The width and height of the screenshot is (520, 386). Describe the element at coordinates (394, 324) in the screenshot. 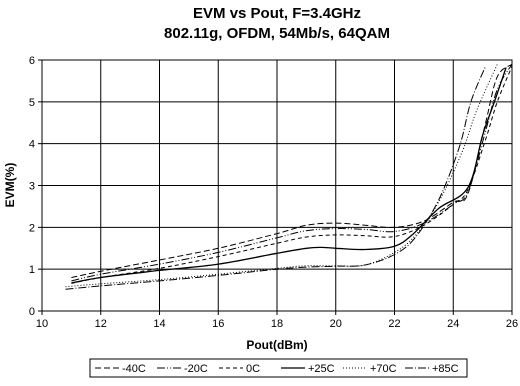

I see `x-tick-label: 22` at that location.